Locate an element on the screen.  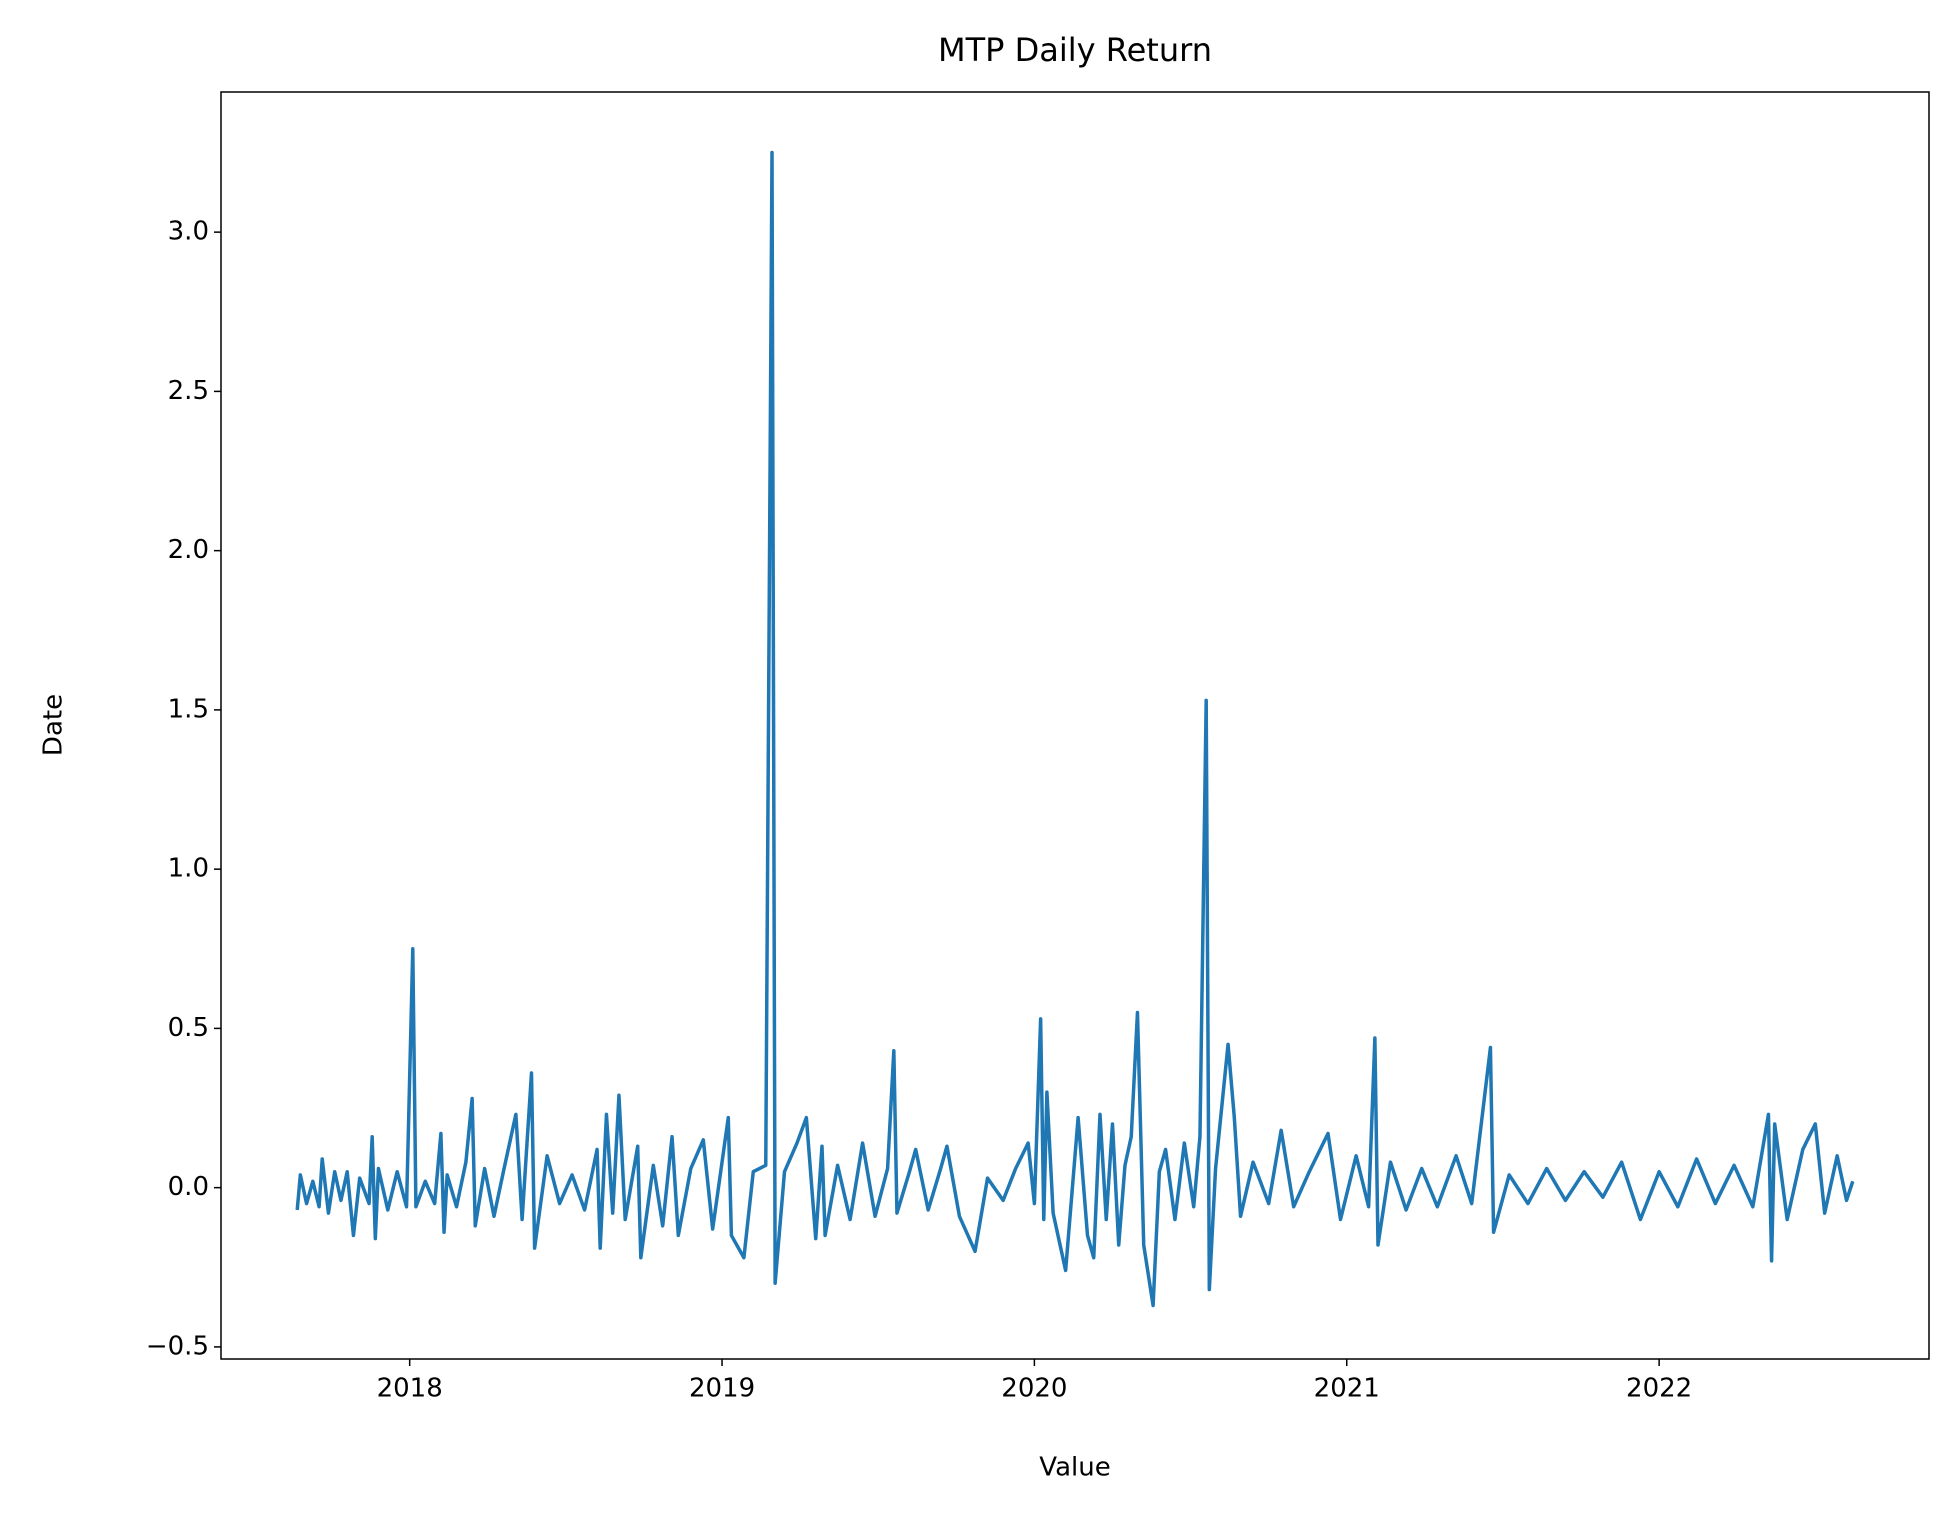
x-tick-label: 2022 is located at coordinates (1659, 1389).